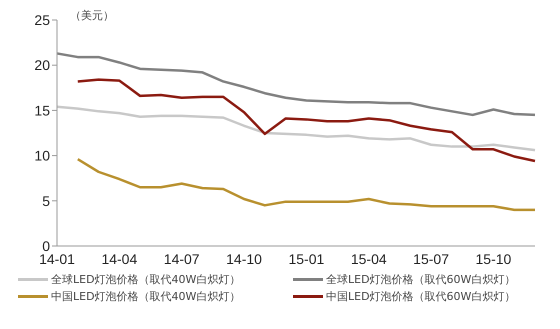 The image size is (560, 329). I want to click on legend-label: 全球LED灯泡价格（取代40W白炽灯）, so click(145, 279).